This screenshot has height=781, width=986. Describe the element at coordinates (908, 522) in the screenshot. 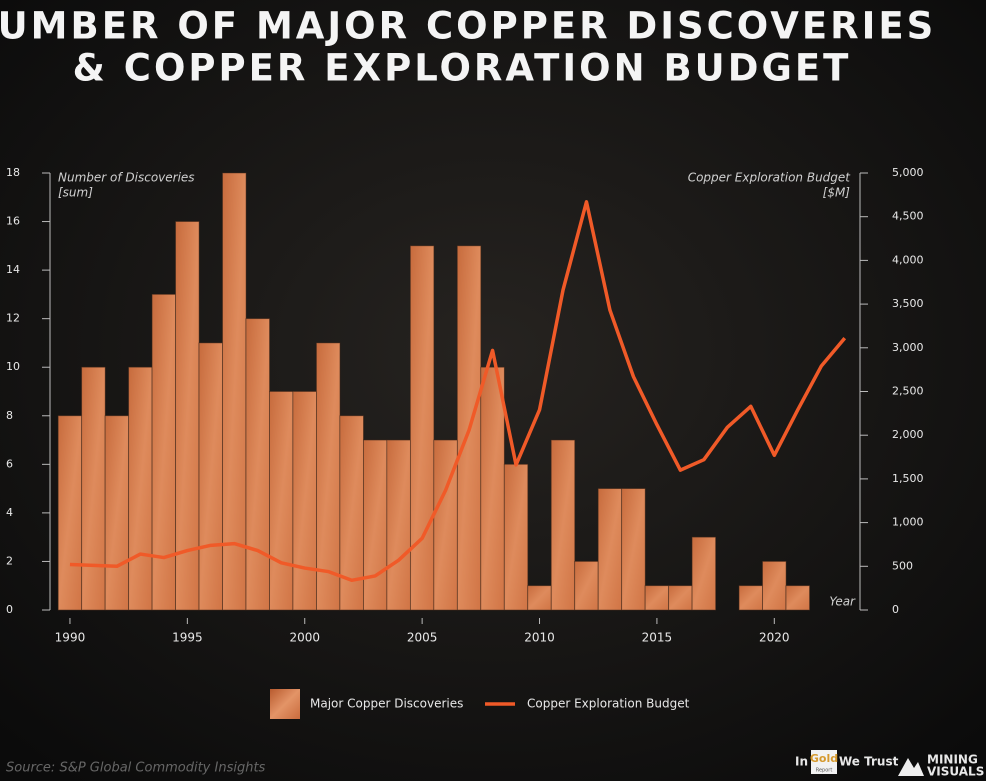

I see `y2-tick-label: 1,000` at that location.